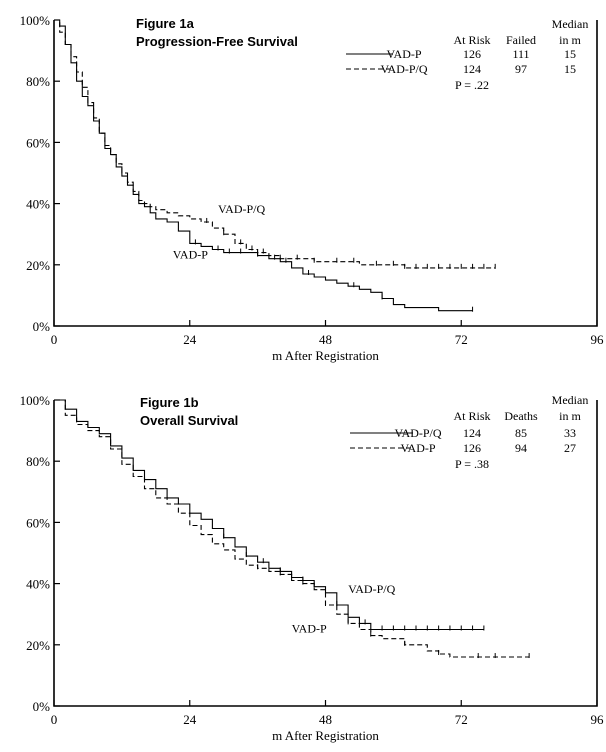  I want to click on legend-header-events: Deaths, so click(521, 416).